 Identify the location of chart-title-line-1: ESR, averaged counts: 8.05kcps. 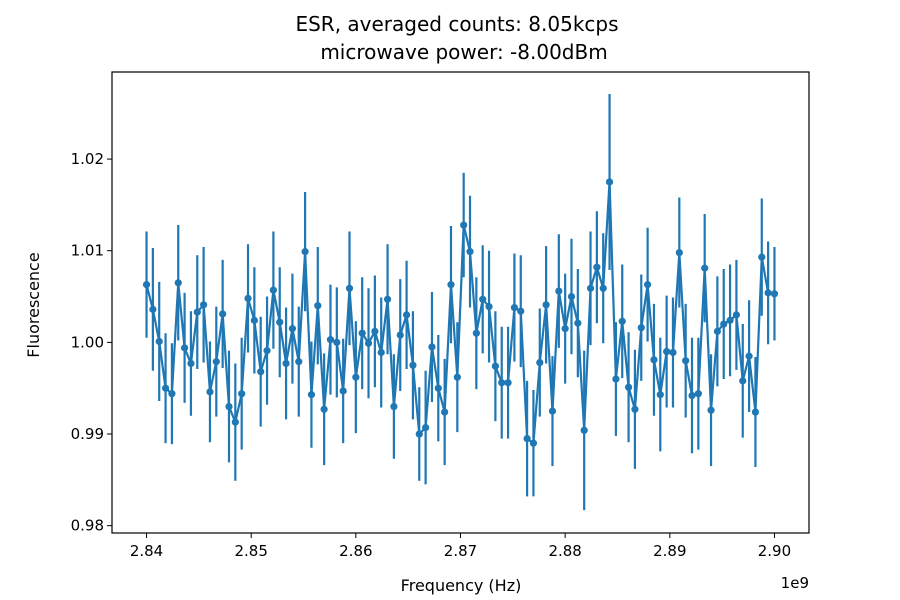
(456, 24).